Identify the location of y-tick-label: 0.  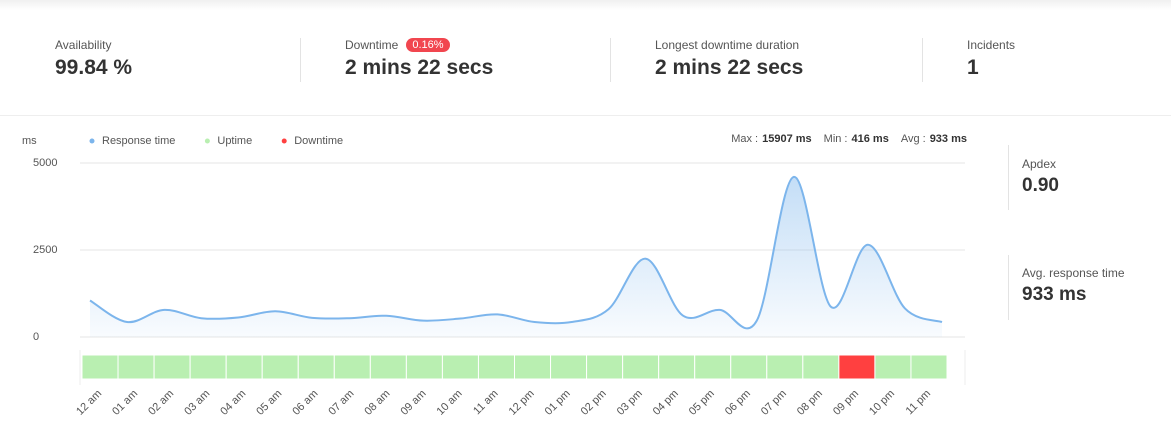
(36, 337).